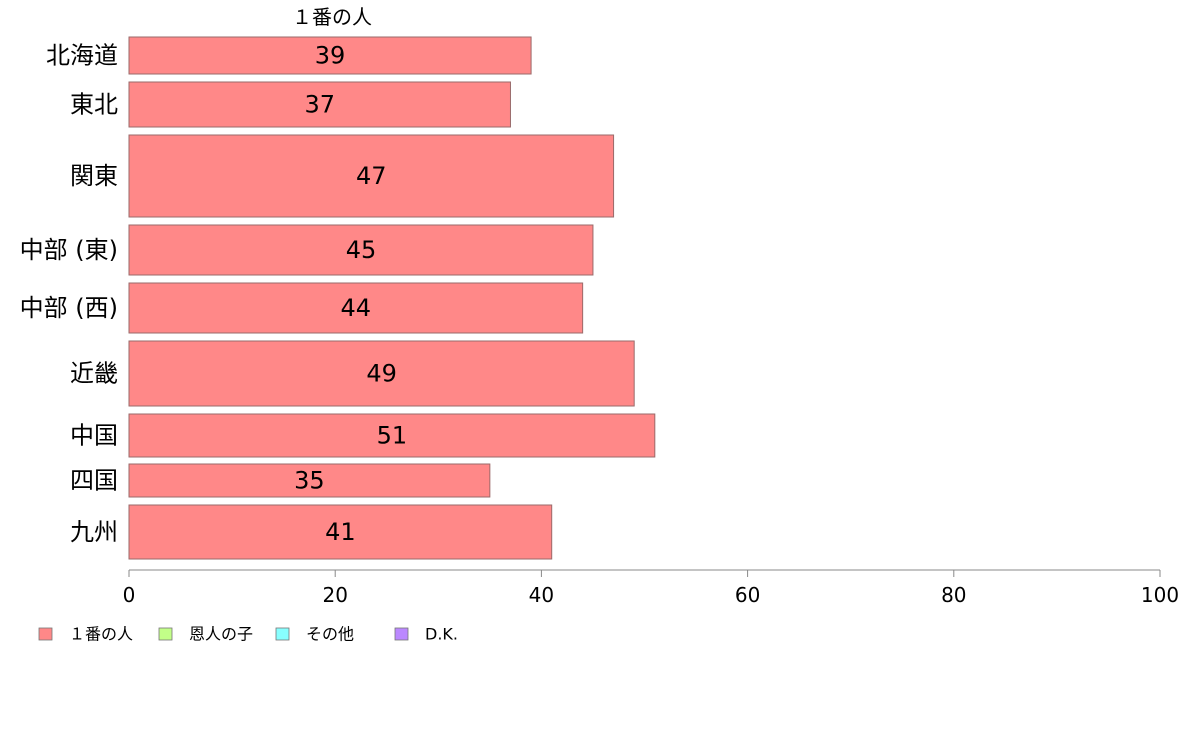 Image resolution: width=1188 pixels, height=736 pixels. What do you see at coordinates (94, 481) in the screenshot?
I see `category-label: 四国` at bounding box center [94, 481].